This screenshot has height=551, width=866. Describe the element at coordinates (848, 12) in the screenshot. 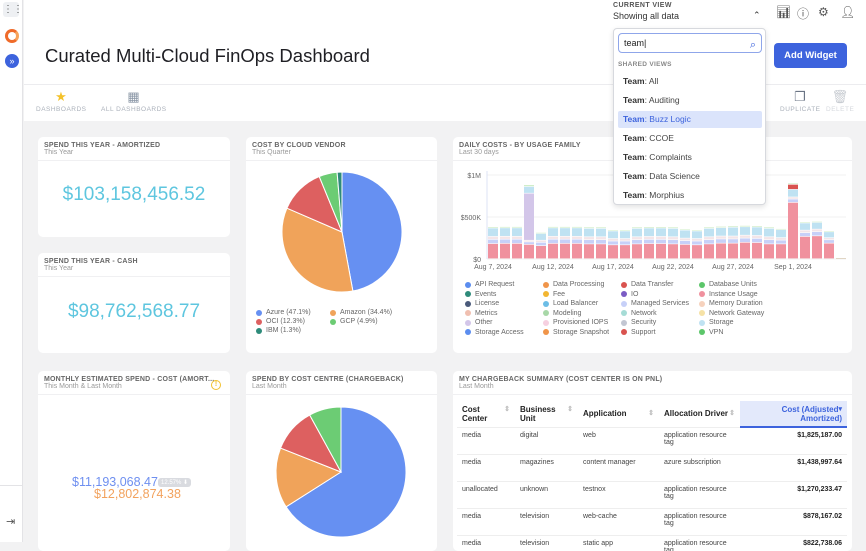

I see `user-icon: 👤︎` at that location.